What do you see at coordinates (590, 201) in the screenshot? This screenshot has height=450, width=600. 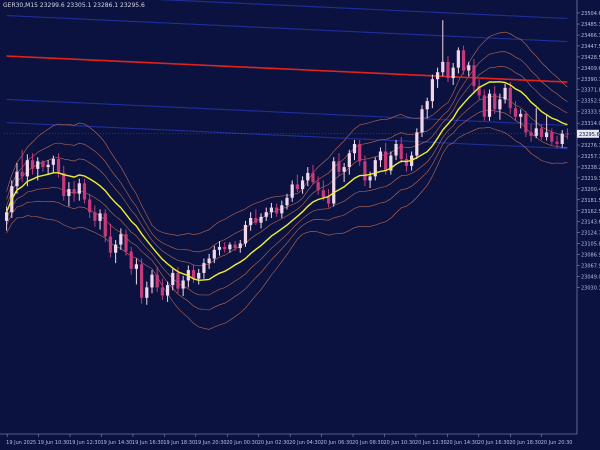 I see `y-tick-label: 23181.5` at bounding box center [590, 201].